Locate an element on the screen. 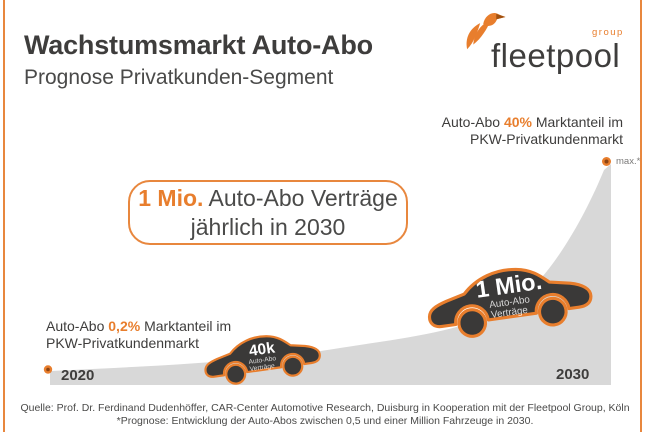  callout-value: 1 Mio. is located at coordinates (171, 197).